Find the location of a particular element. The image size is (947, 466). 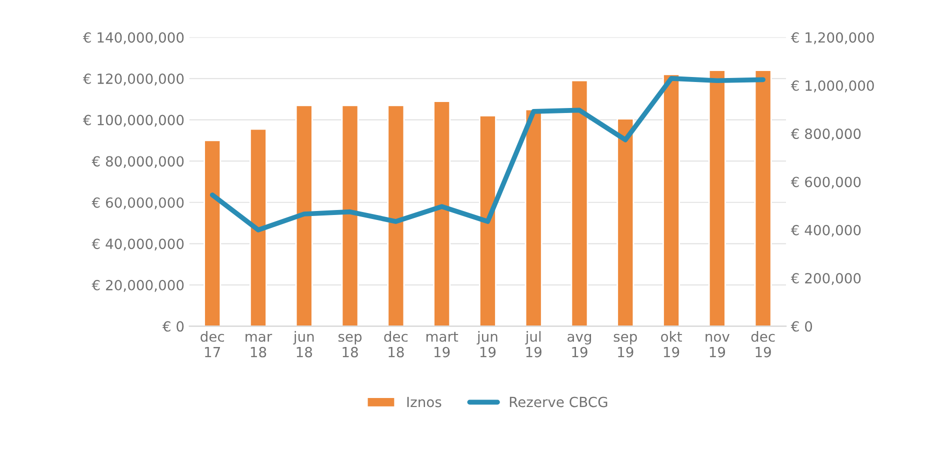

x-tick-label: avg 19 is located at coordinates (579, 346).